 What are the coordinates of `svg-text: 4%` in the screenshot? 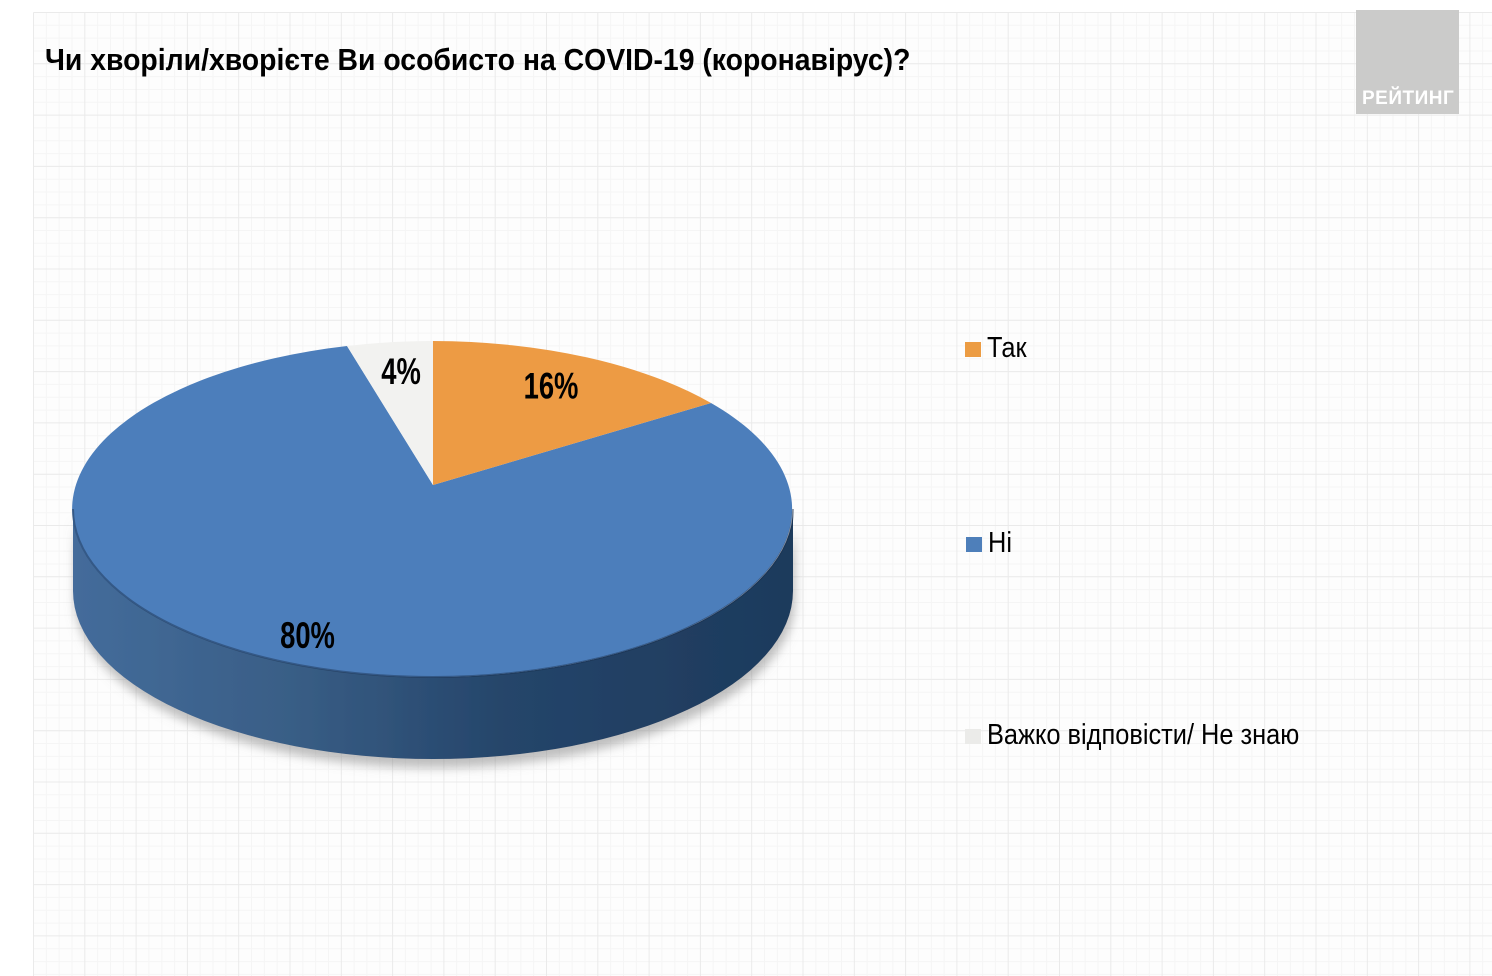 It's located at (401, 371).